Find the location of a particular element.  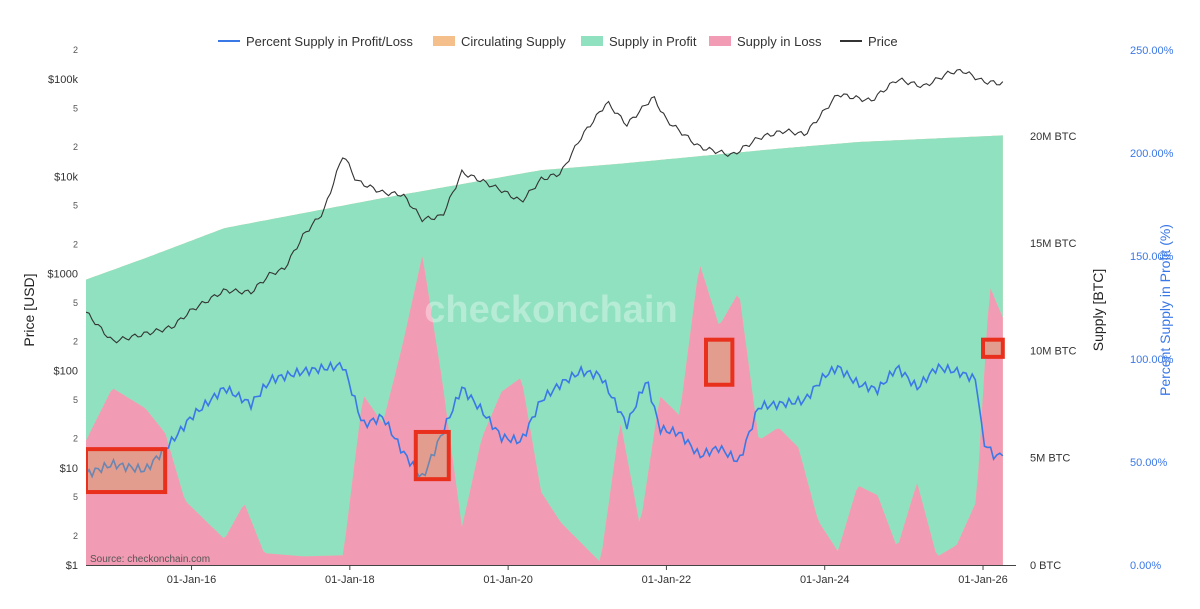

percent-axis-title: Percent Supply in Profit (%) is located at coordinates (1165, 310).